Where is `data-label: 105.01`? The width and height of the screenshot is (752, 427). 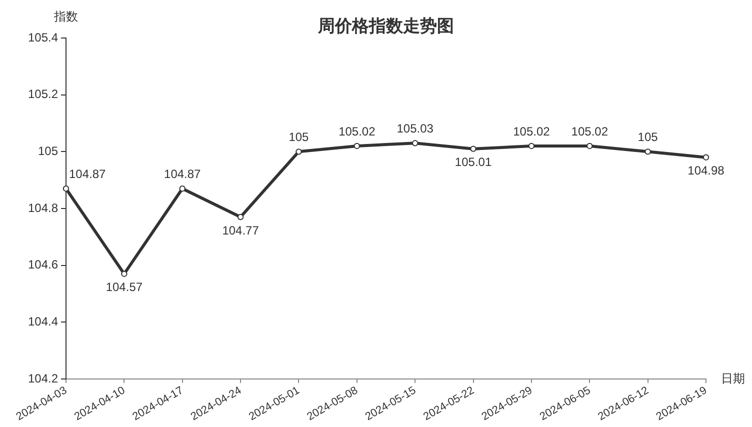 data-label: 105.01 is located at coordinates (473, 162).